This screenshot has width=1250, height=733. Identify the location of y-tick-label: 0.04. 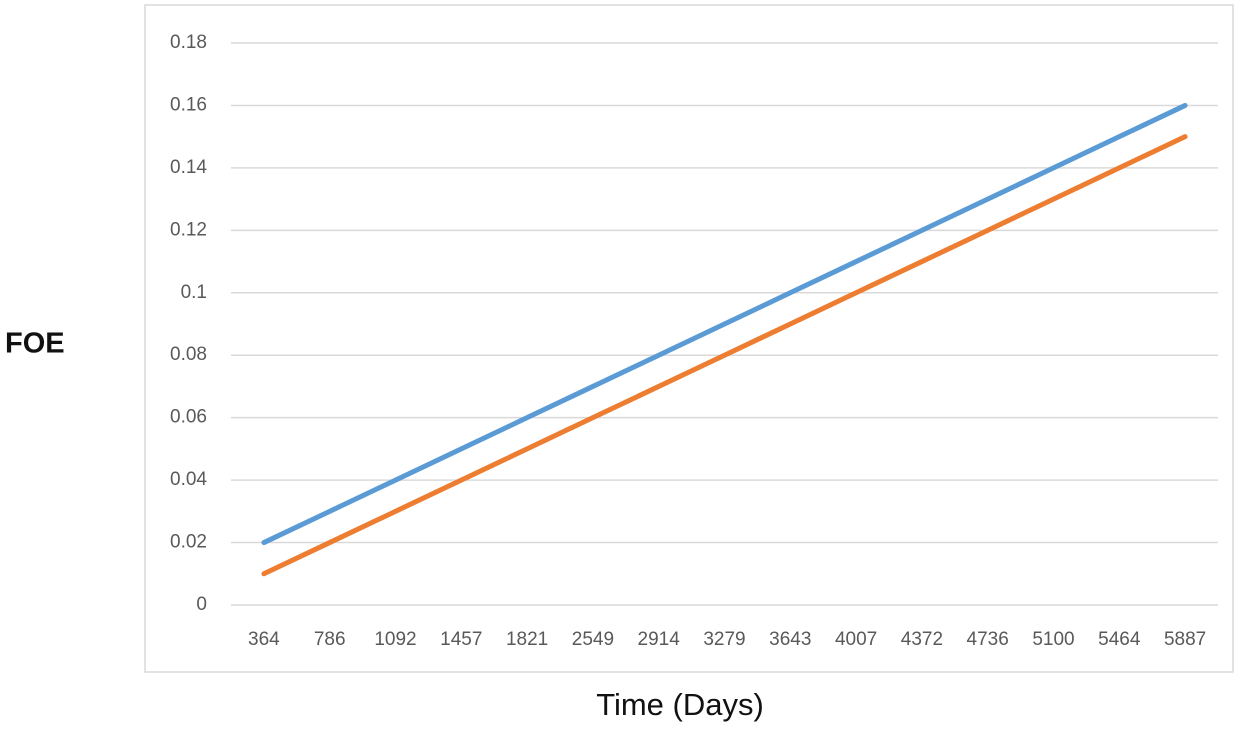
(188, 479).